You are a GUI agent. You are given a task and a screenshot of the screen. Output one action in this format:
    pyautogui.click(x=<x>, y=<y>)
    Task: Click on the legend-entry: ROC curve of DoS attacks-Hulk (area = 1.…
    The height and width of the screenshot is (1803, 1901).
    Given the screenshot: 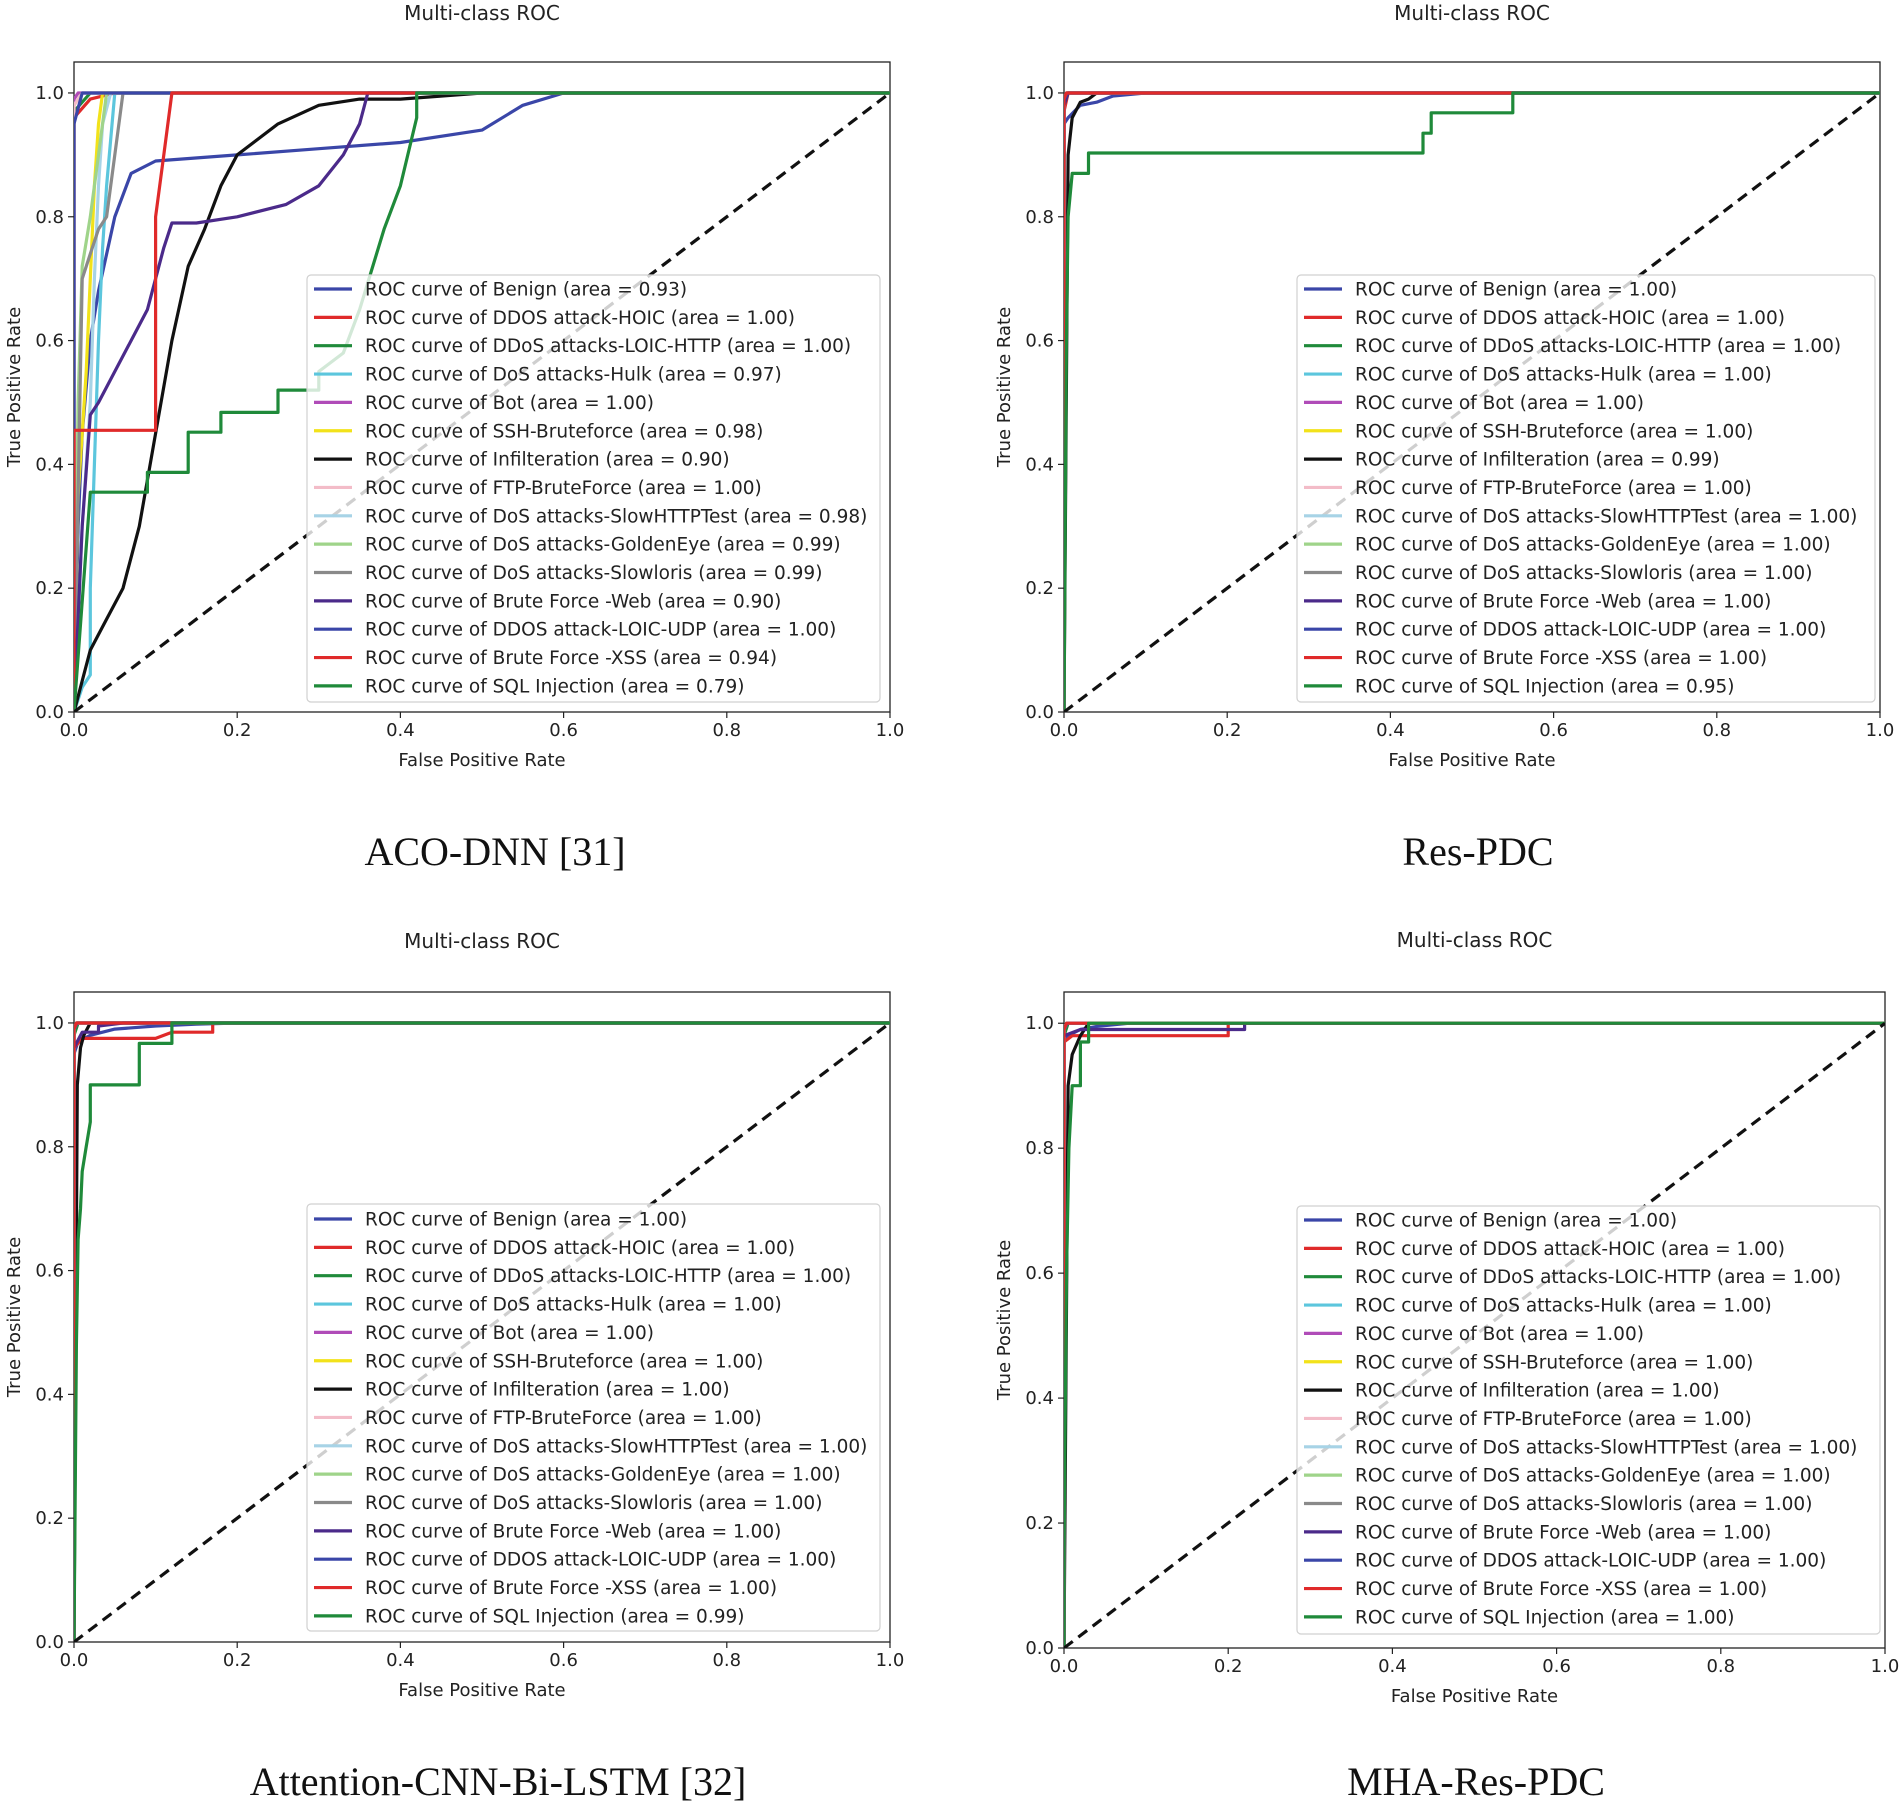 What is the action you would take?
    pyautogui.click(x=573, y=1305)
    